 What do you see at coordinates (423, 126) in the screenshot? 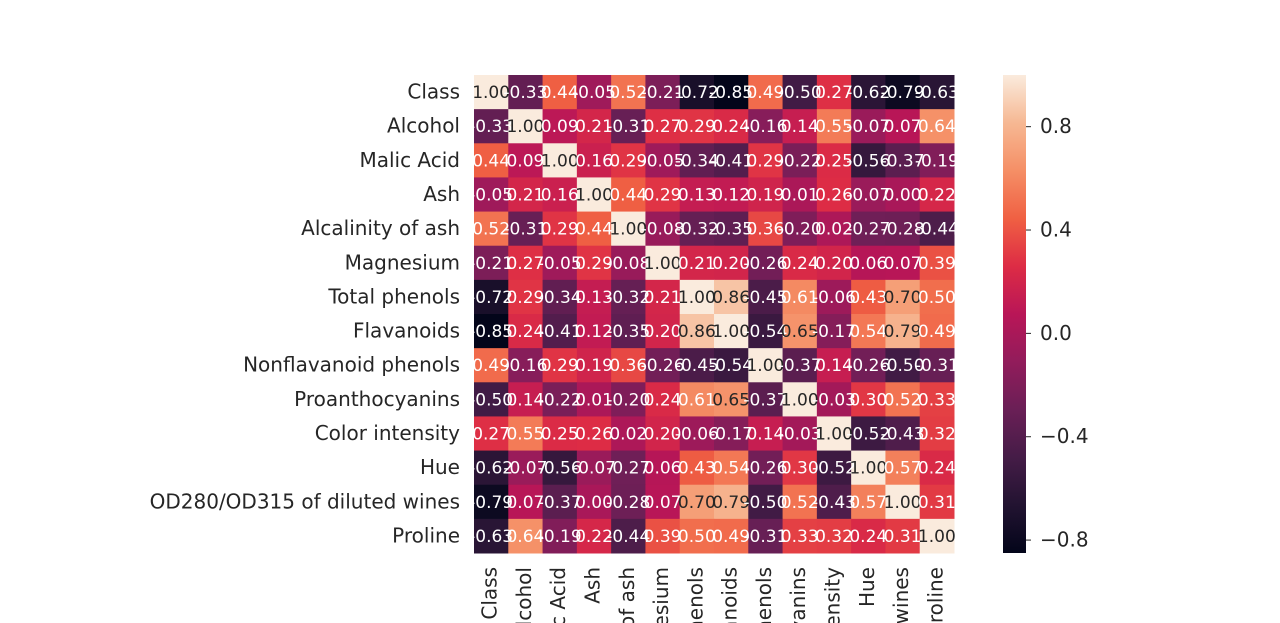
I see `y-tick-label: Alcohol` at bounding box center [423, 126].